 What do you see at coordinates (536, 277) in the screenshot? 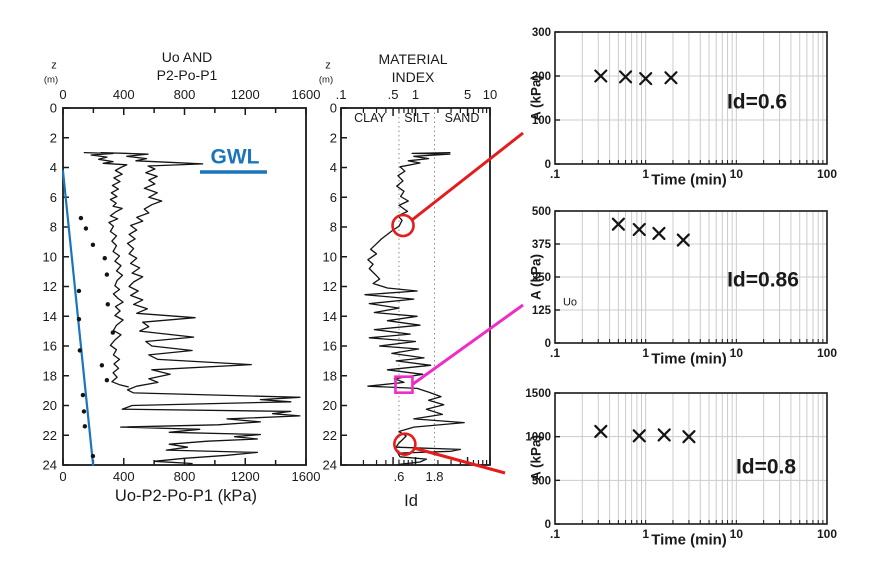
I see `plot2-yaxis-title: A (kPa)` at bounding box center [536, 277].